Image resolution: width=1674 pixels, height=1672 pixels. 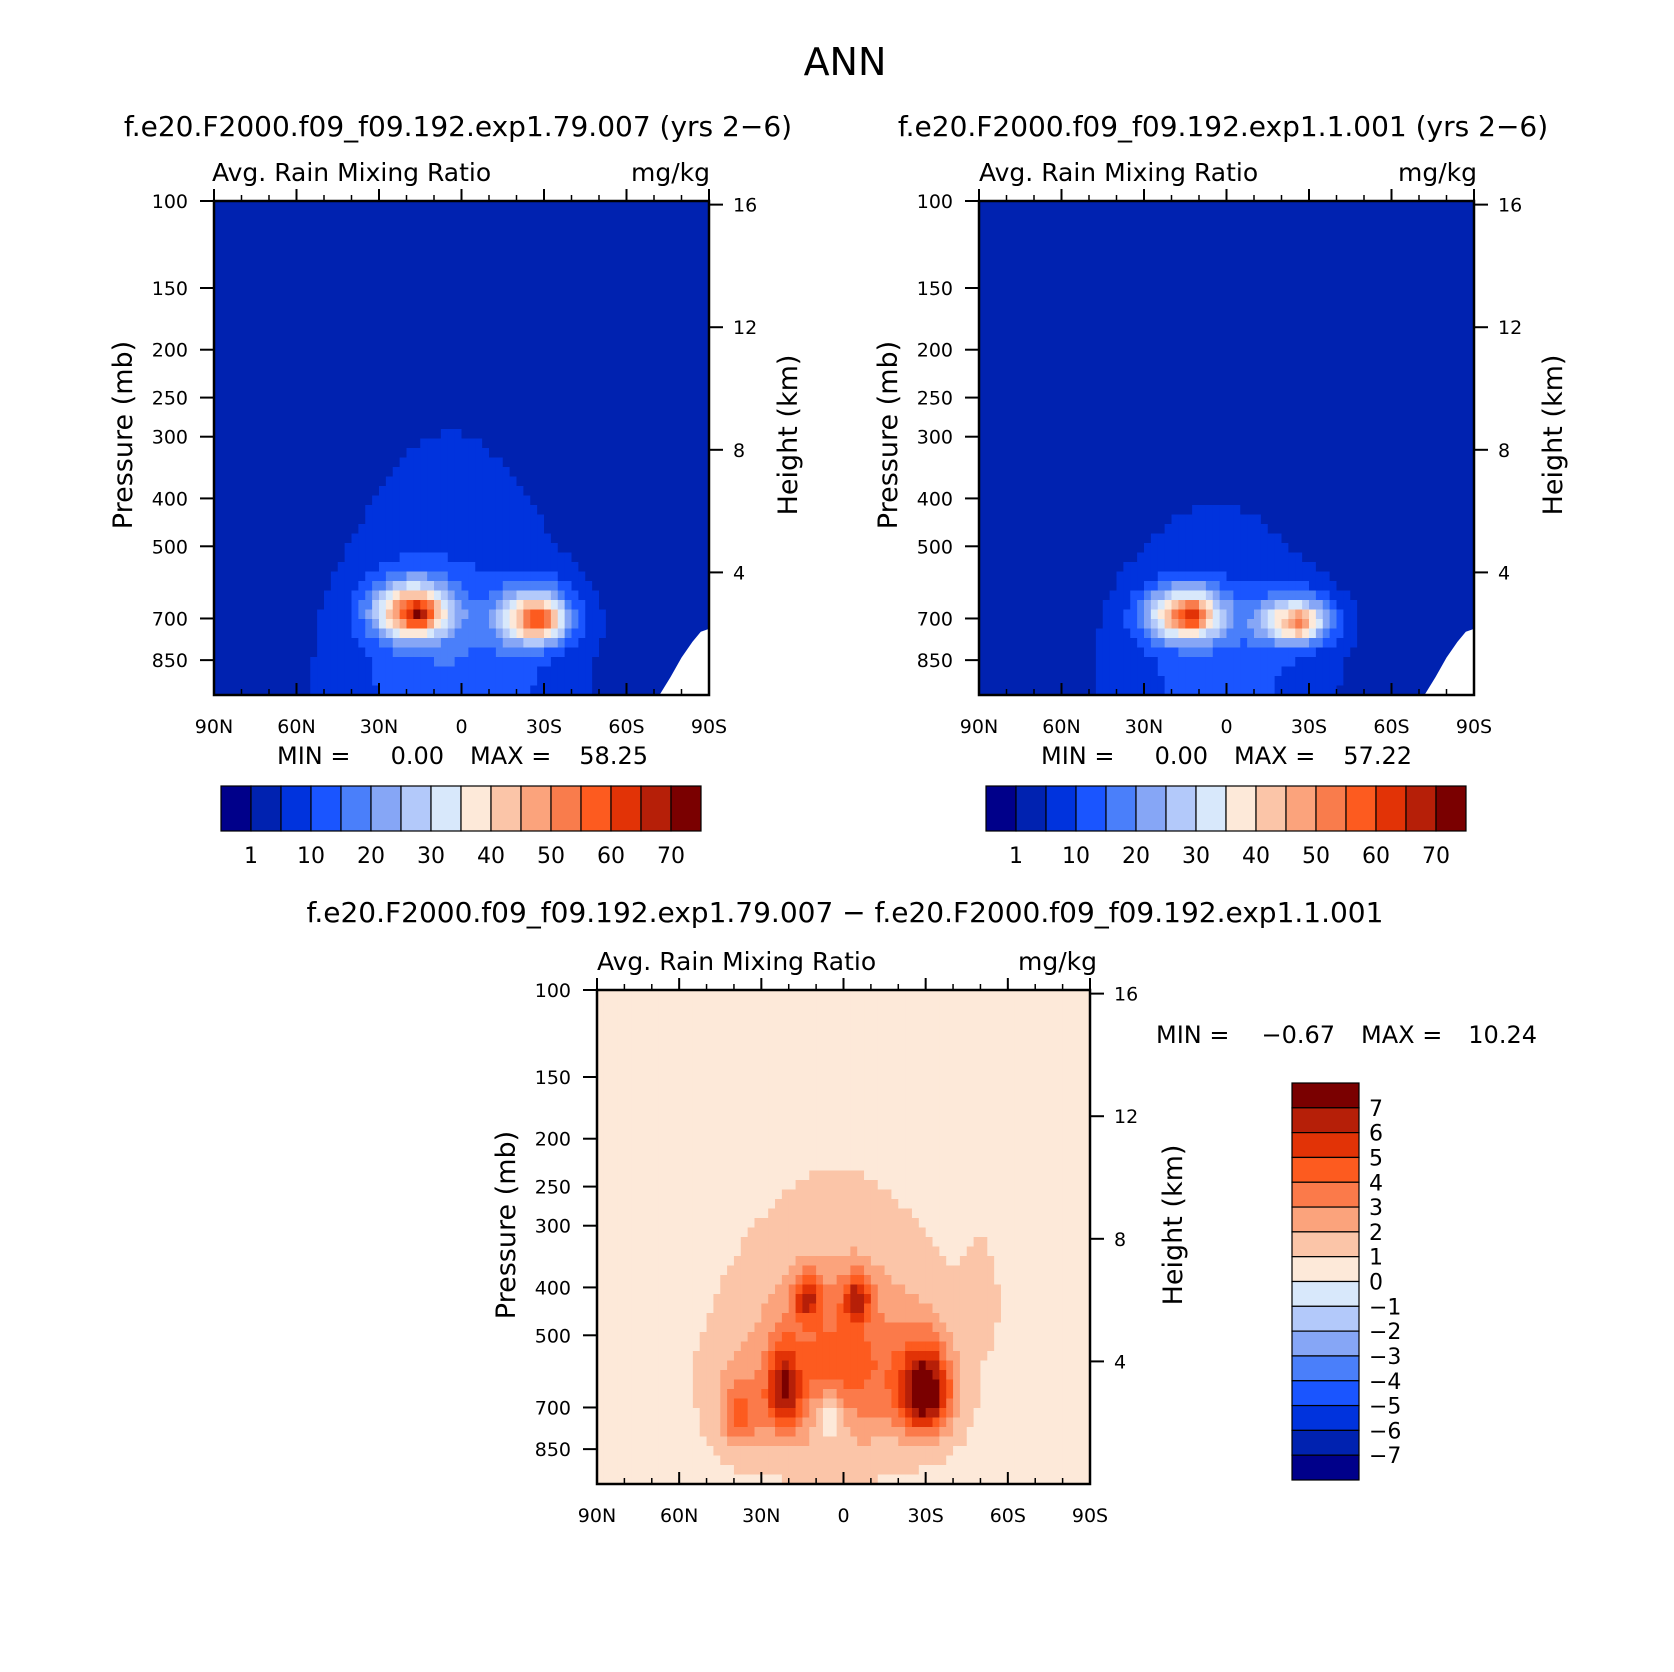 I want to click on colorbar-swatch, so click(x=446, y=808).